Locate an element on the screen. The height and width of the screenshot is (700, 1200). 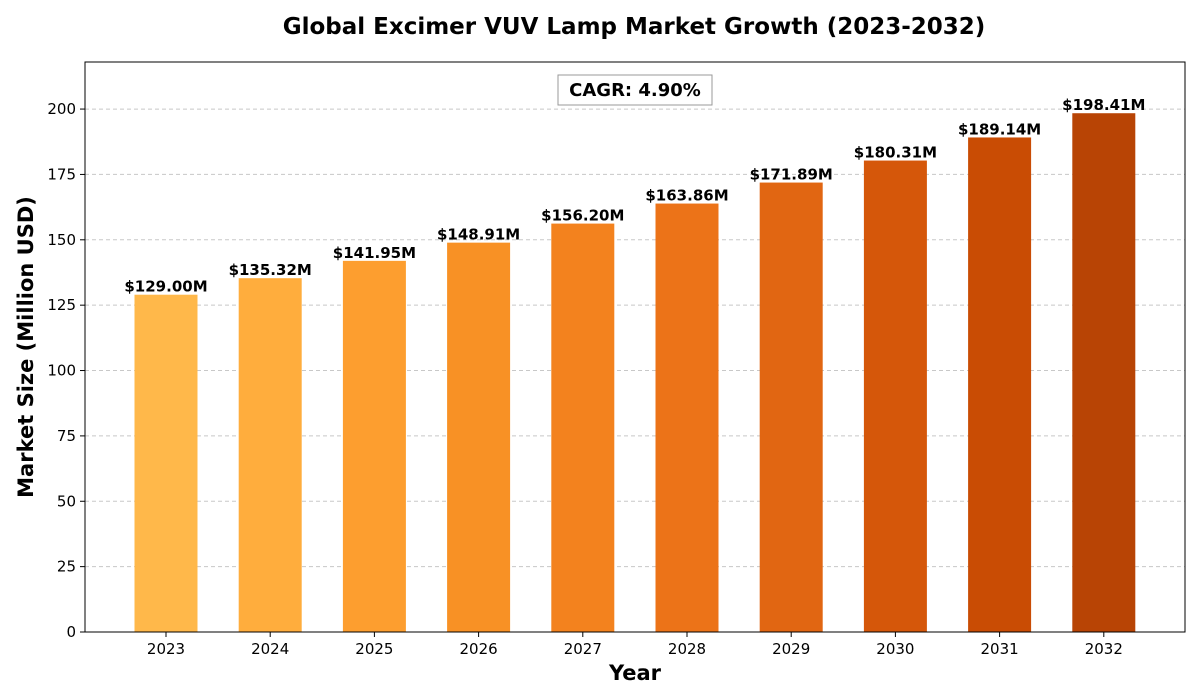
x-axis-ticks: 2023 2024 2025 2026 2027 2028 2029 2030 2031 2032 is located at coordinates (635, 645).